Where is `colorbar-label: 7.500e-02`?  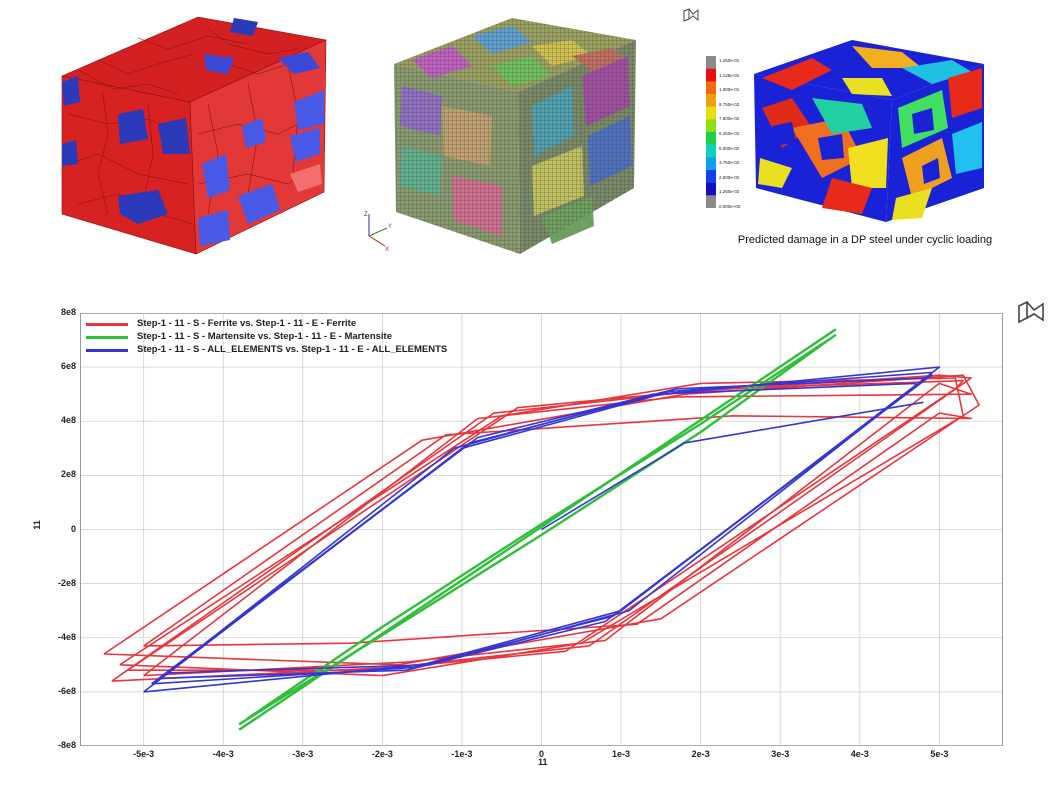 colorbar-label: 7.500e-02 is located at coordinates (729, 119).